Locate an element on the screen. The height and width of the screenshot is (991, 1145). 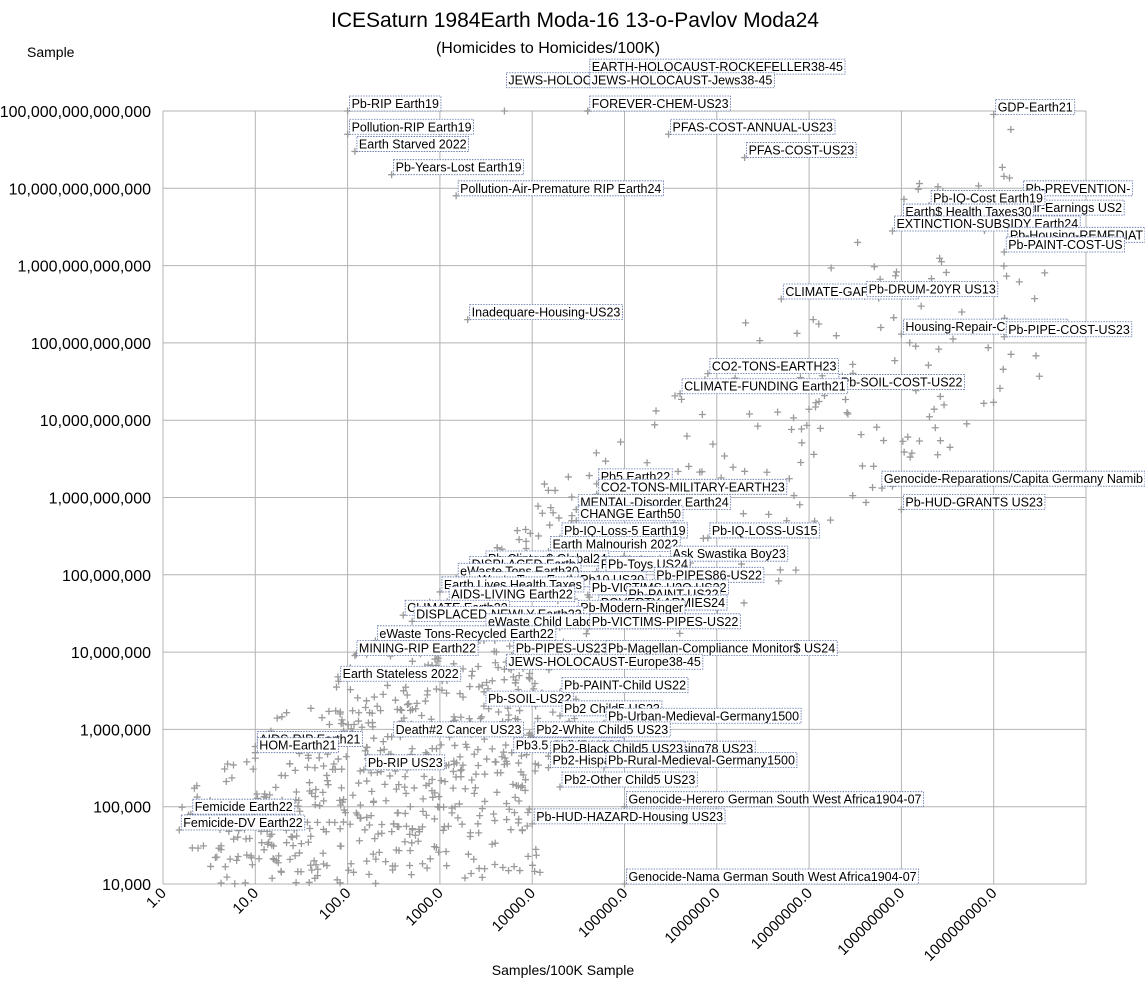
point-label: Pb-PIPES-US23 is located at coordinates (562, 649).